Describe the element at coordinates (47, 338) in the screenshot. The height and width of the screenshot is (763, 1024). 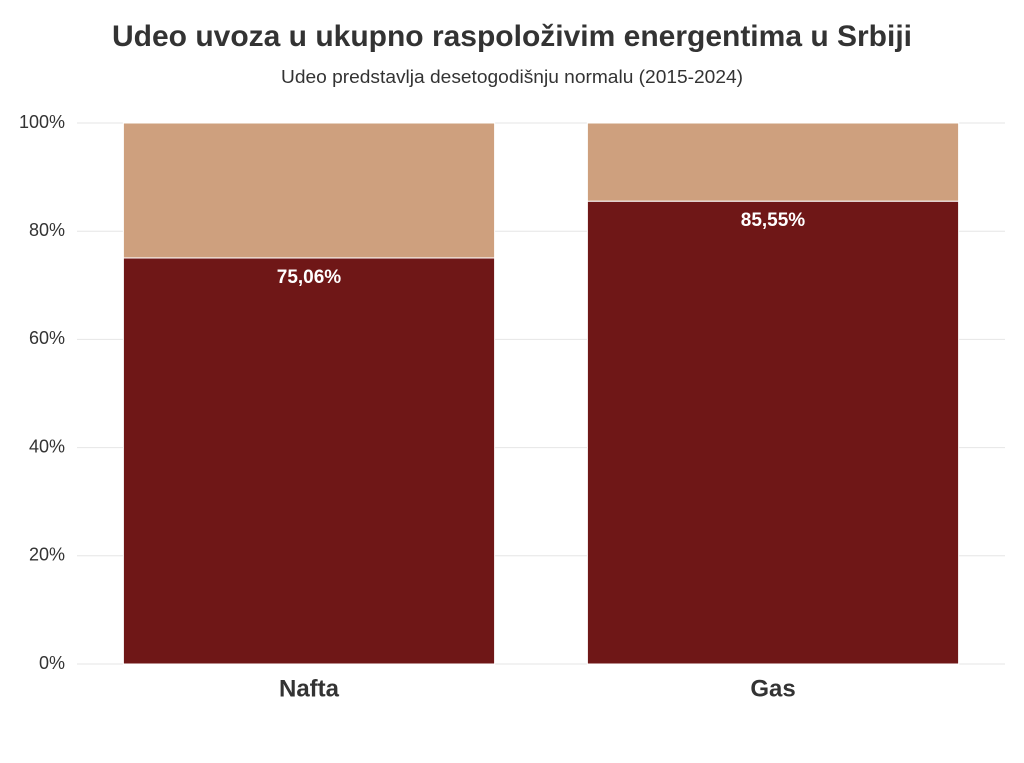
I see `y-tick-label: 60%` at that location.